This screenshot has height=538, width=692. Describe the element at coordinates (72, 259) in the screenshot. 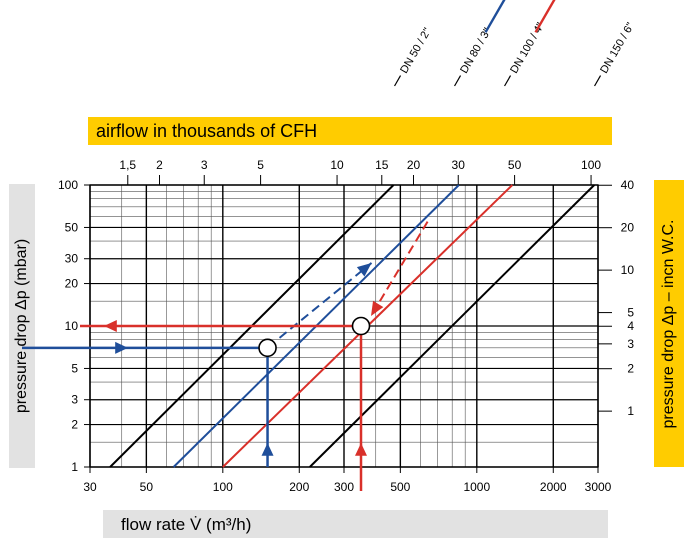

I see `y-tick-label: 30` at that location.